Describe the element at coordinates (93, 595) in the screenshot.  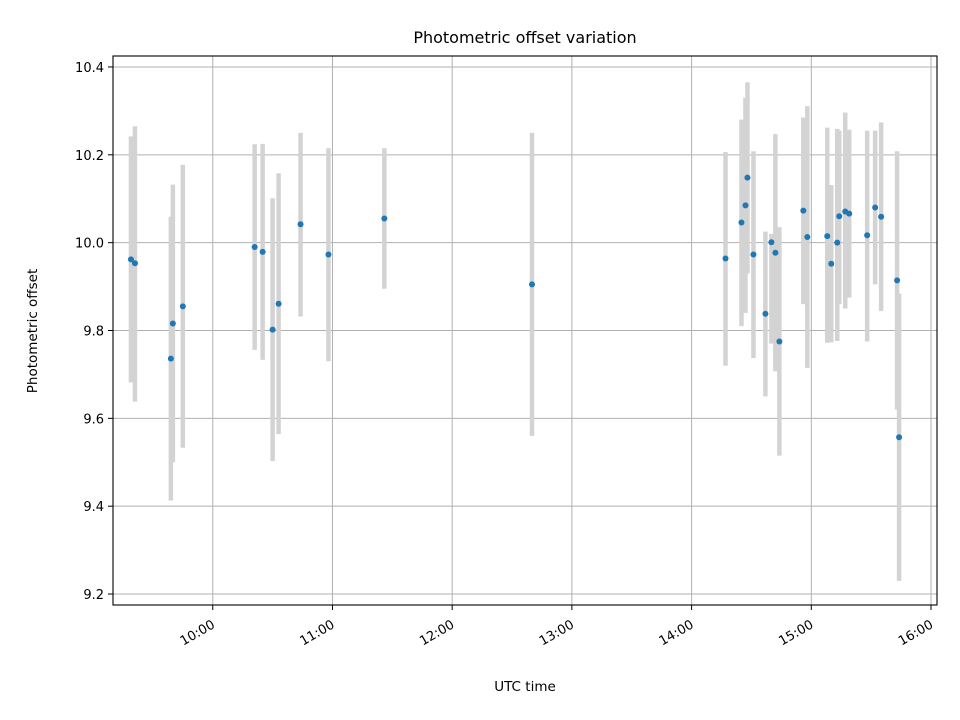
I see `y-tick-label: 9.2` at that location.